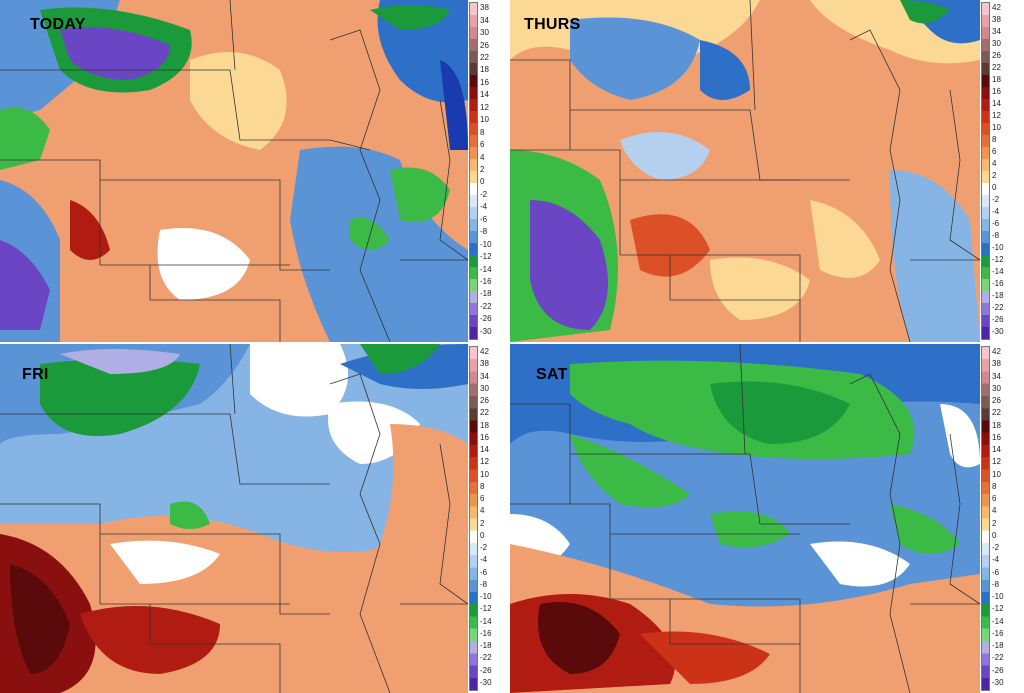 This screenshot has height=693, width=1024. What do you see at coordinates (552, 374) in the screenshot?
I see `panel-label-sat: SAT` at bounding box center [552, 374].